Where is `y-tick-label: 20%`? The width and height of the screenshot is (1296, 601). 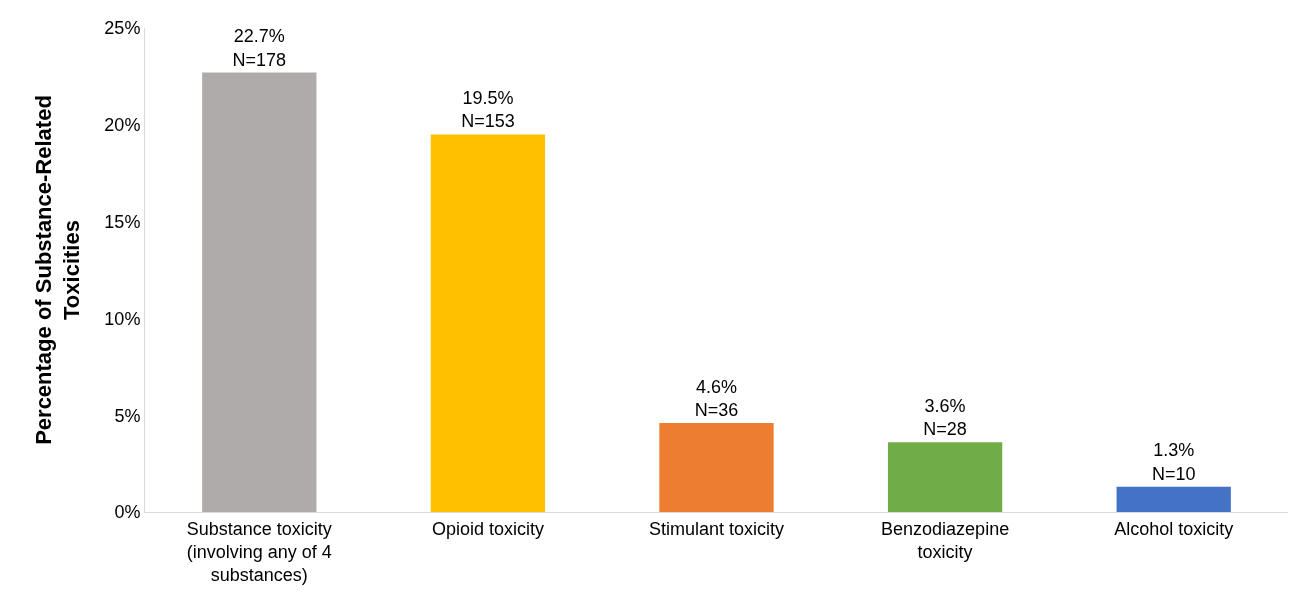 y-tick-label: 20% is located at coordinates (122, 125).